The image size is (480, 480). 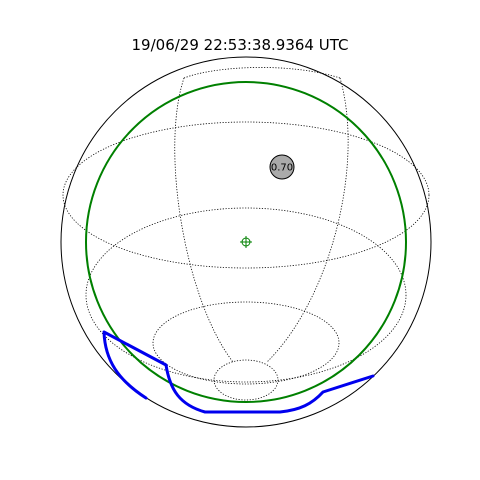 What do you see at coordinates (204, 220) in the screenshot?
I see `meridian-arc-left` at bounding box center [204, 220].